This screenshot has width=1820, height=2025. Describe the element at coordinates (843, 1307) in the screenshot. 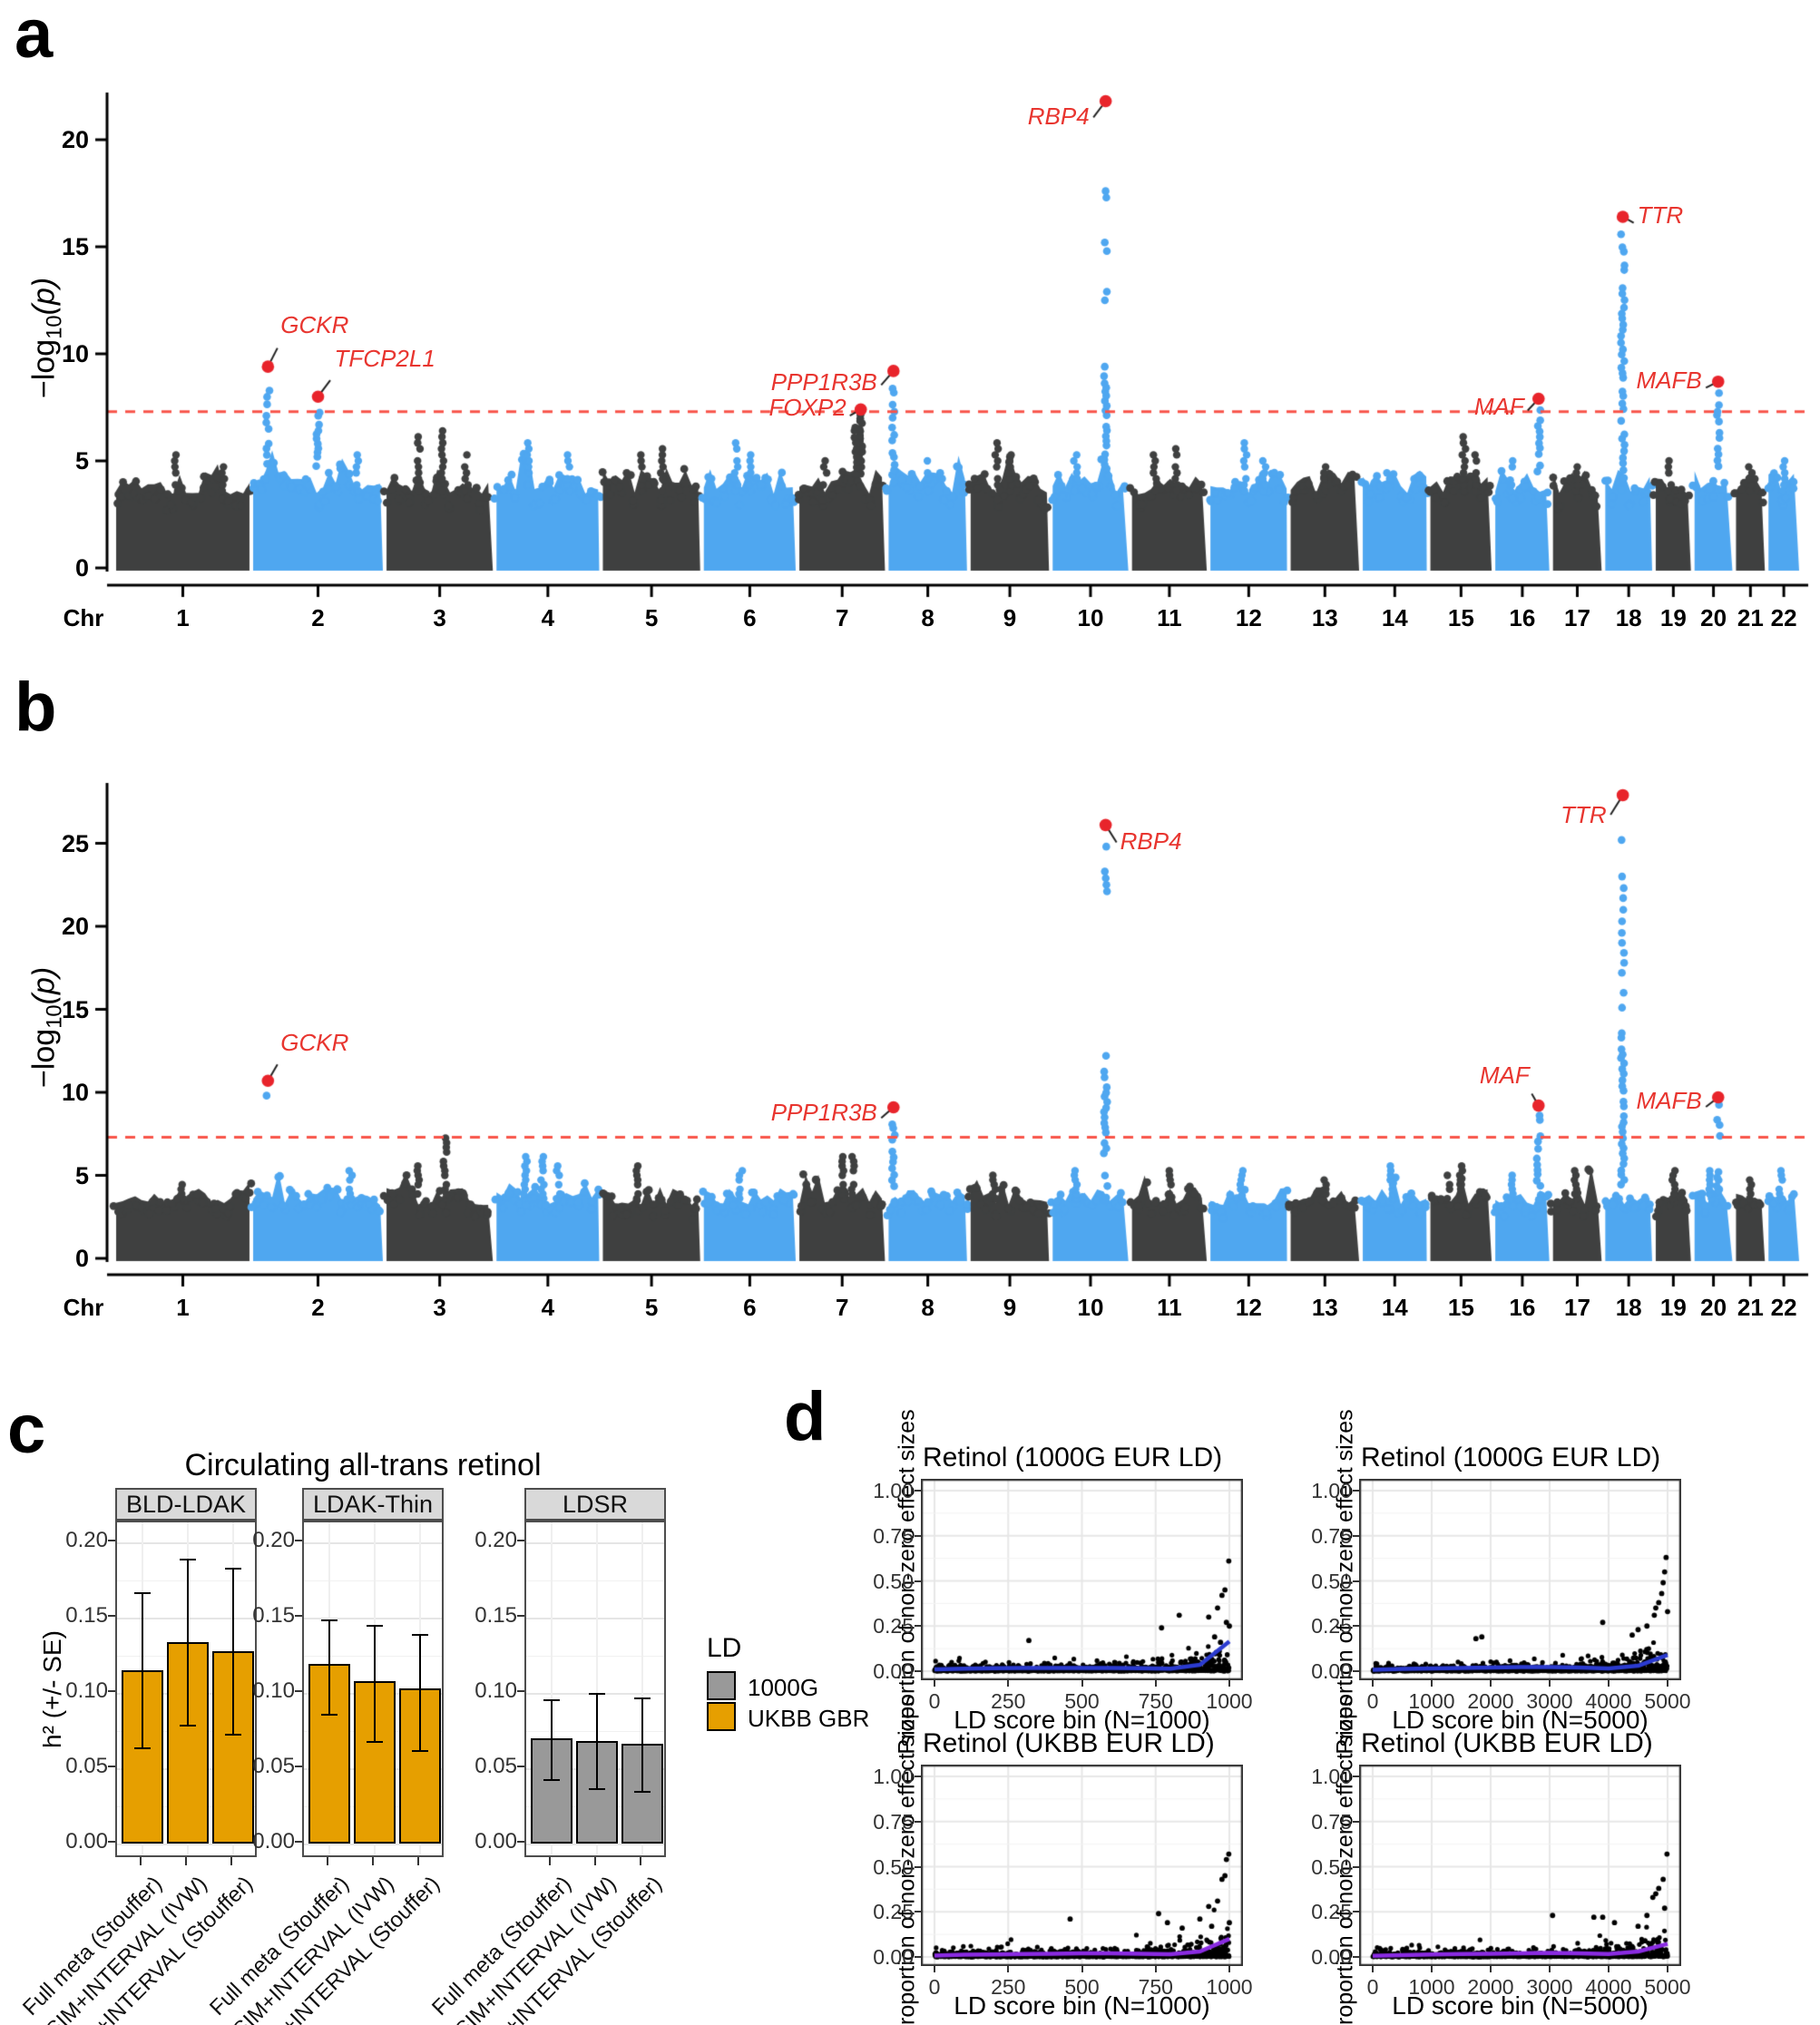

I see `manhattan-b-chrlabel-7: 7` at that location.